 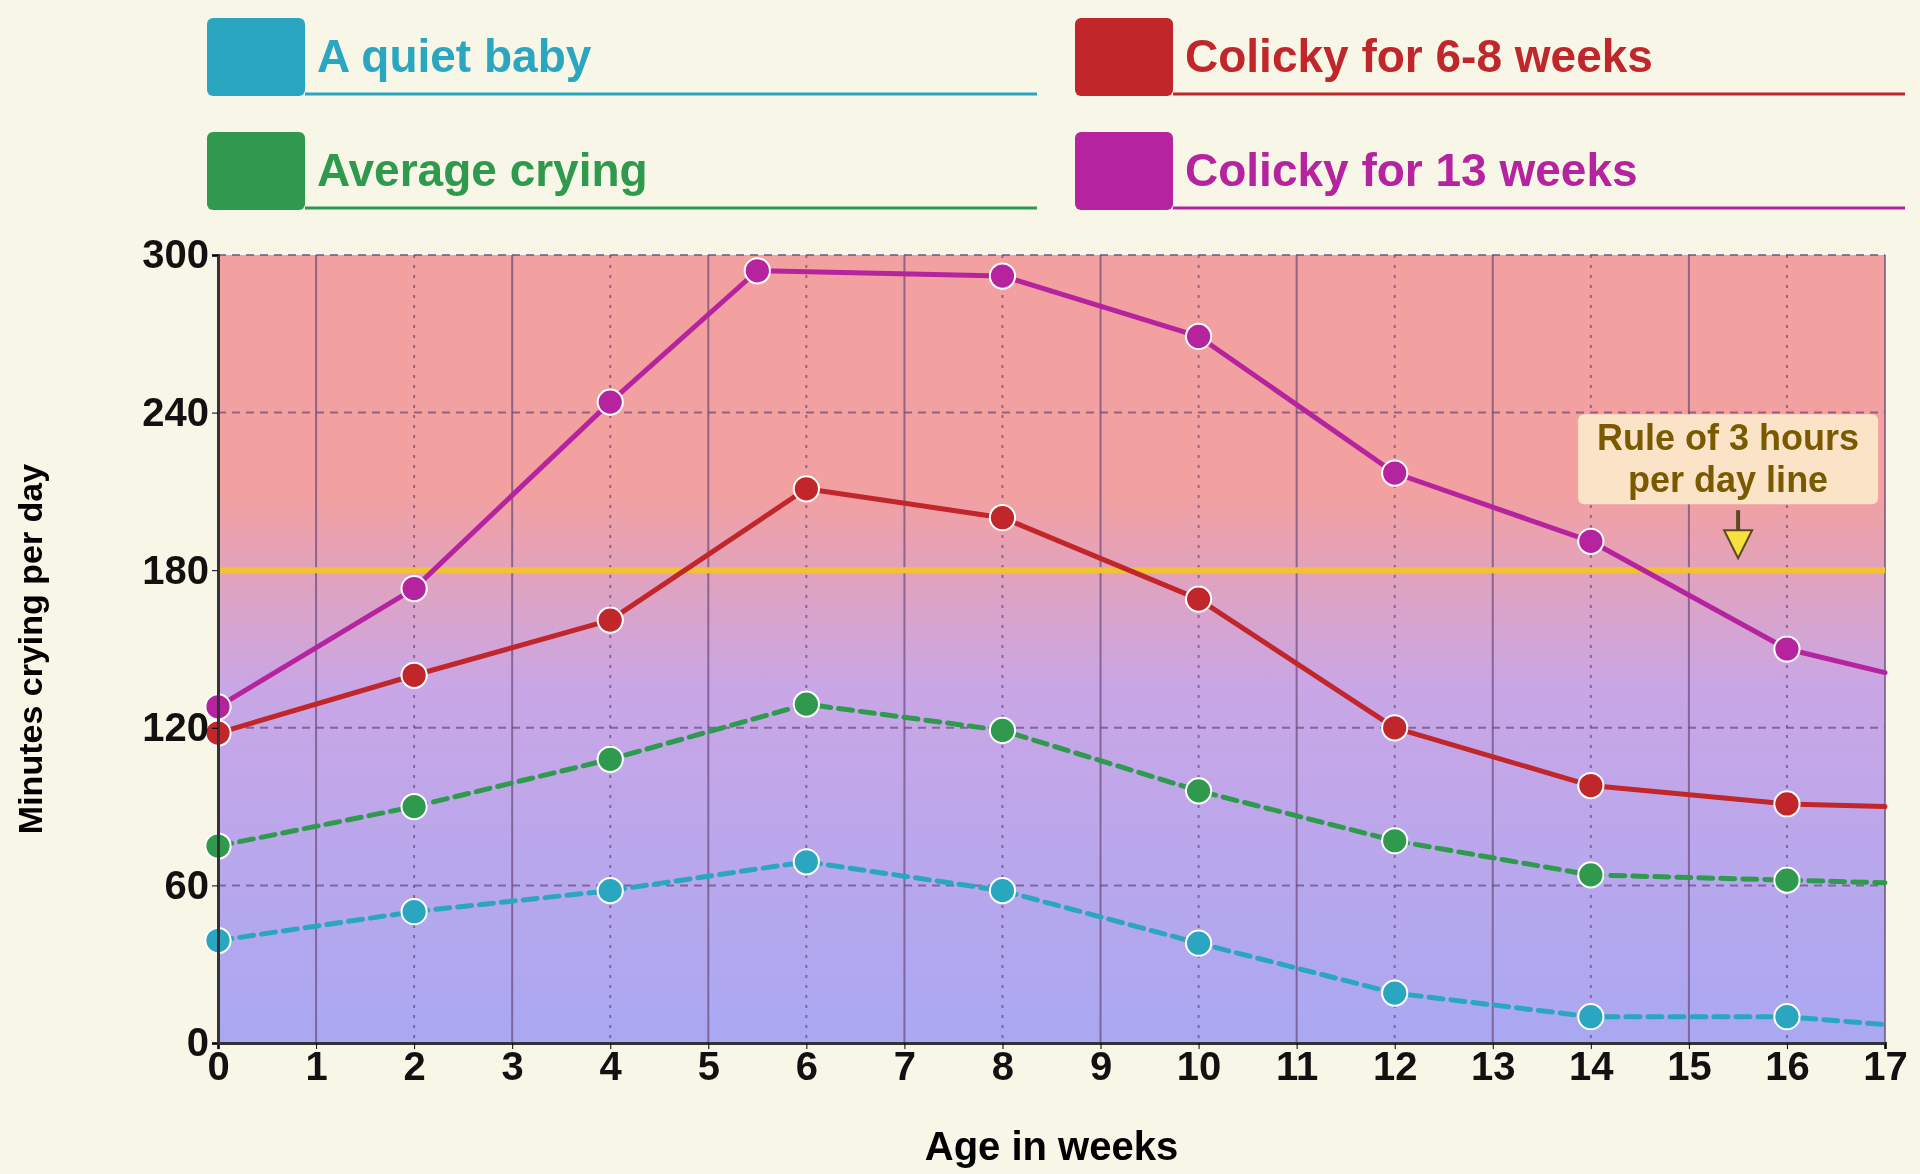 I want to click on legend-label: Colicky for 13 weeks, so click(x=1411, y=170).